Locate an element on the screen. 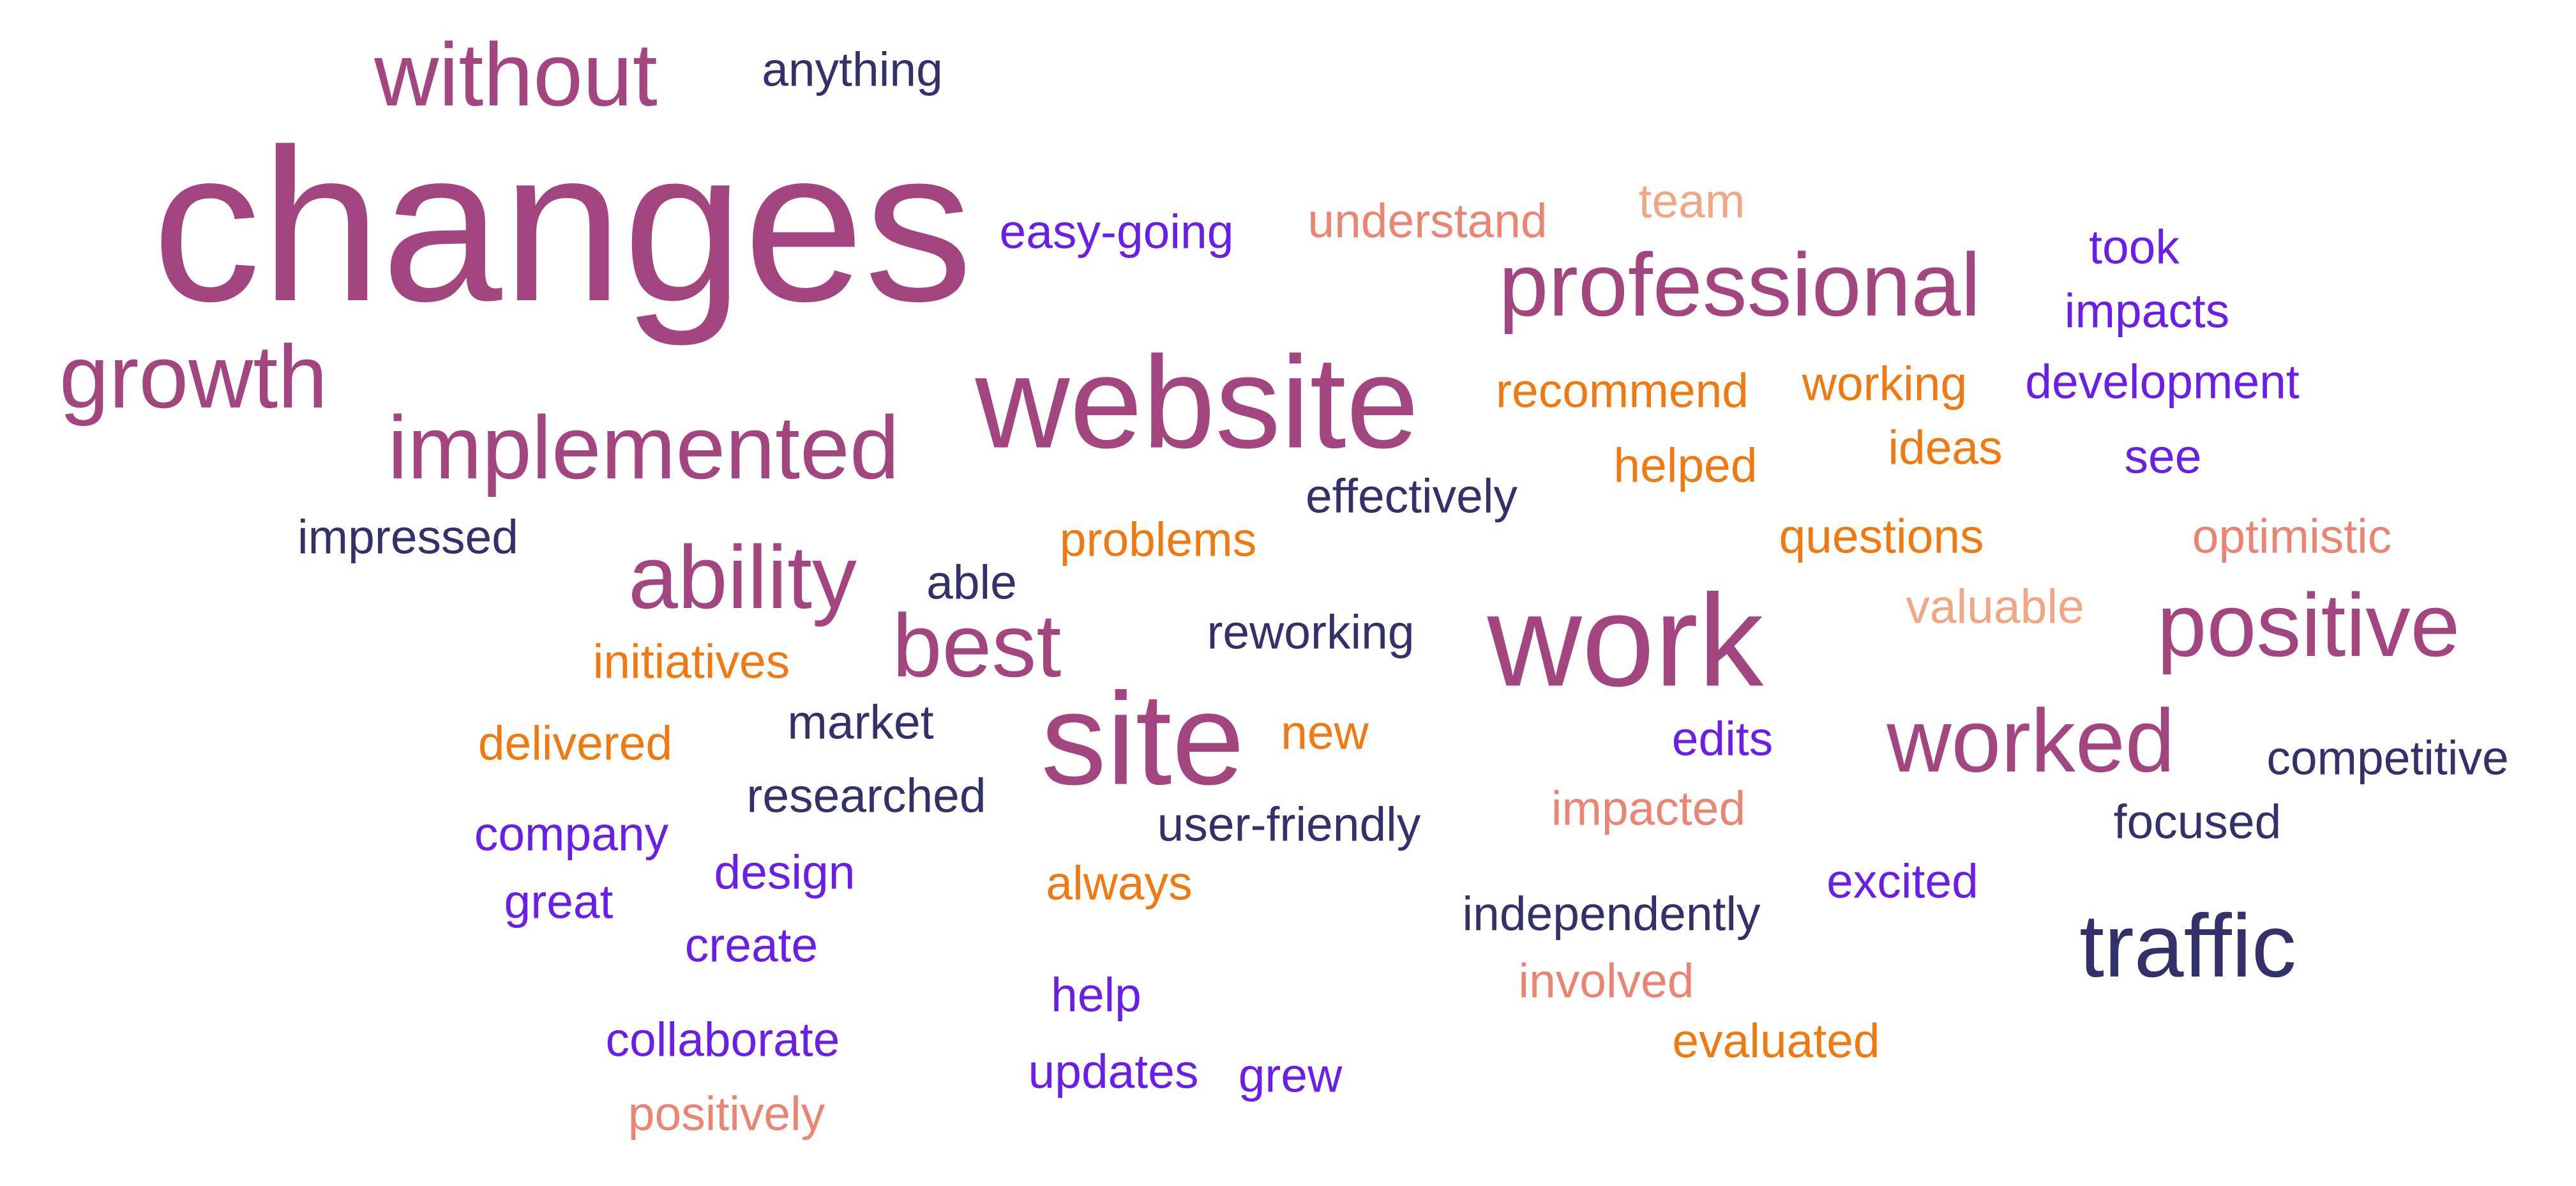 The height and width of the screenshot is (1186, 2576). word-effectively: effectively is located at coordinates (1412, 496).